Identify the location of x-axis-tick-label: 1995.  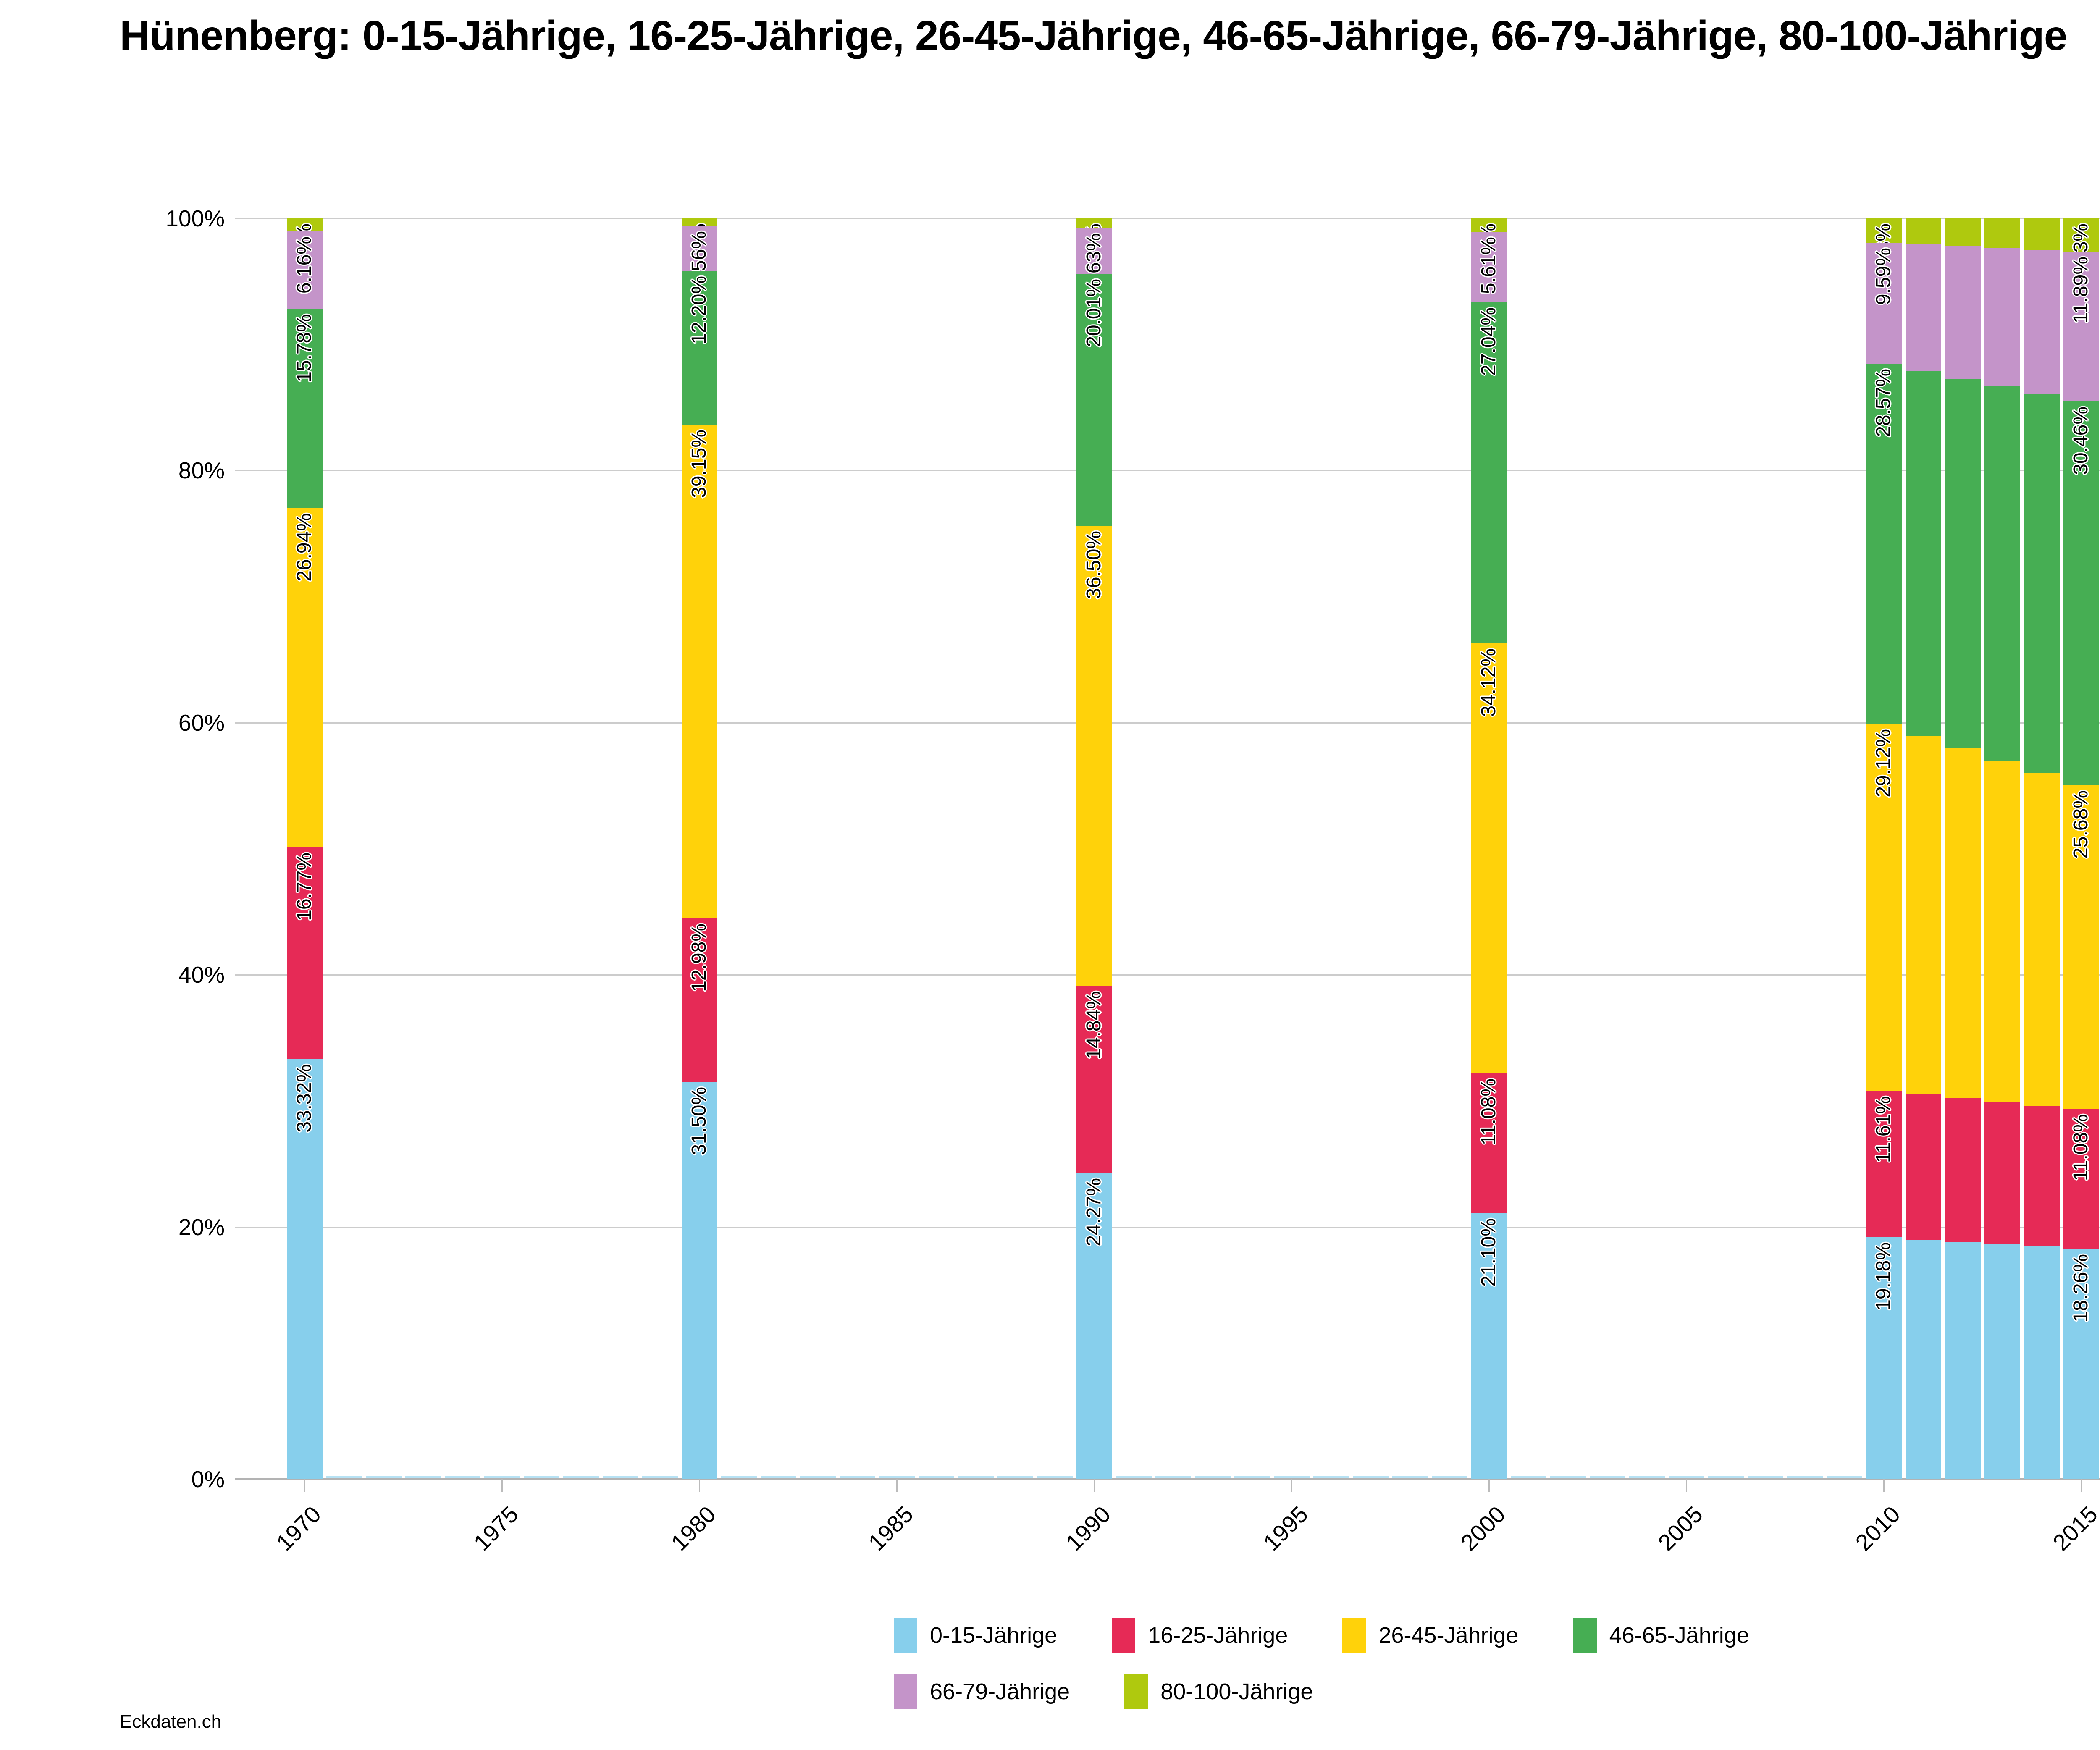
(1285, 1528).